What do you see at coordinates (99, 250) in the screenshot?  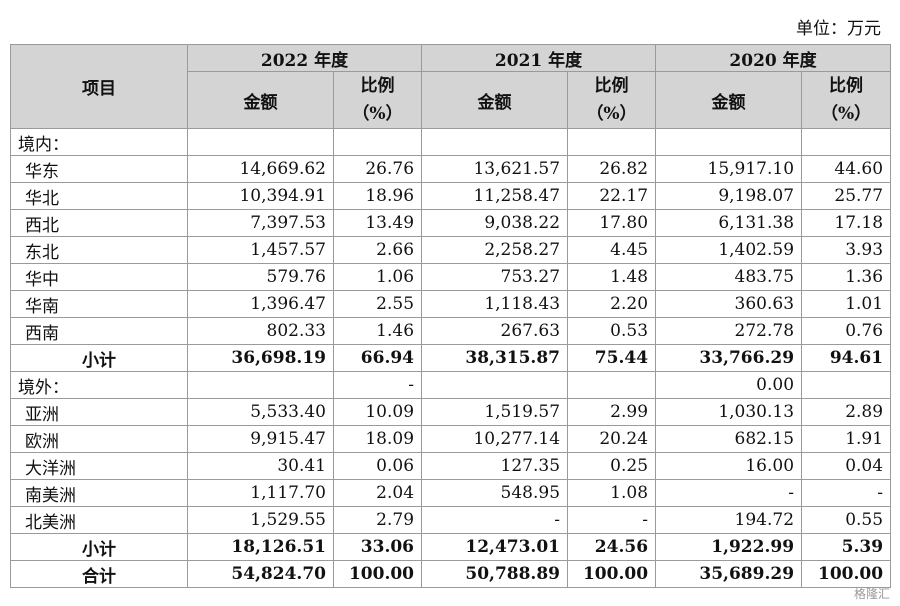 I see `row-label: 东北` at bounding box center [99, 250].